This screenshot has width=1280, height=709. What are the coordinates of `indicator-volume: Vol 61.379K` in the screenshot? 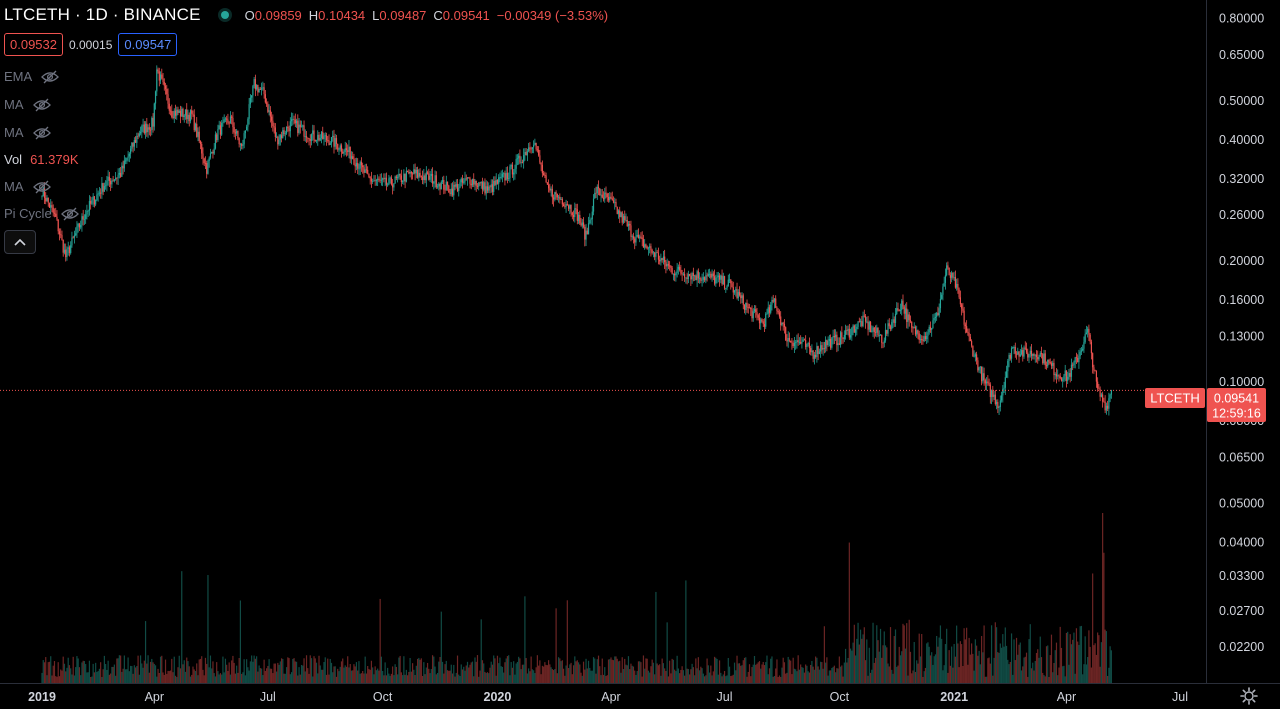 It's located at (41, 159).